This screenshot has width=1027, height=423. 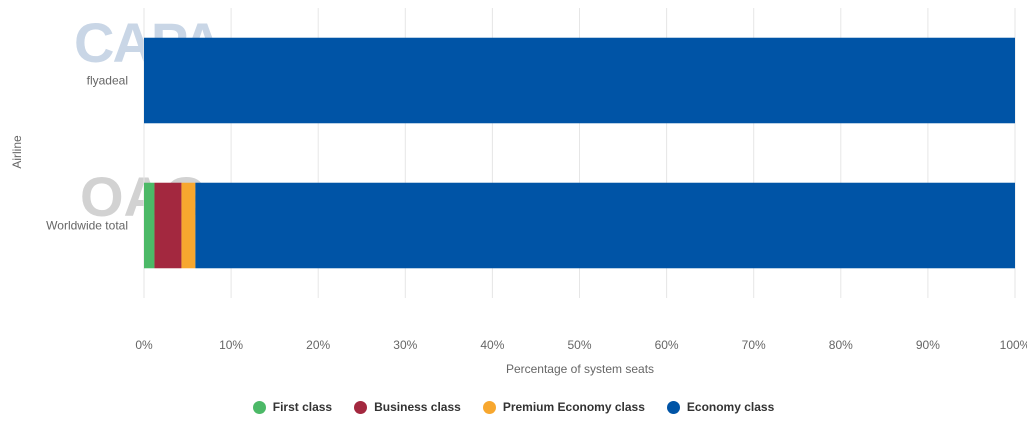 I want to click on x-tick-label: 10%, so click(x=231, y=345).